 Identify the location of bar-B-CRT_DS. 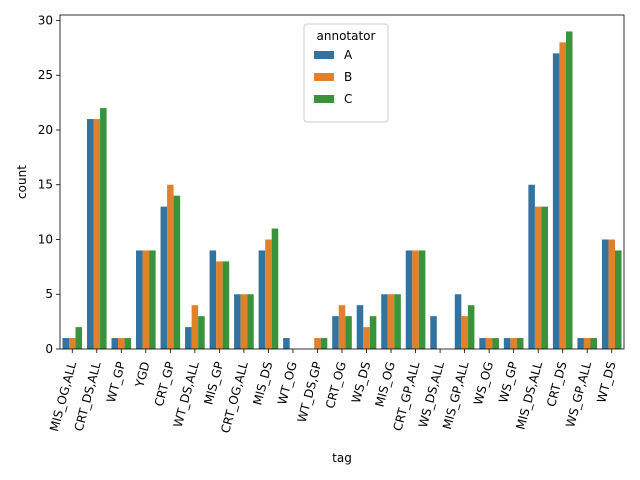
(562, 196).